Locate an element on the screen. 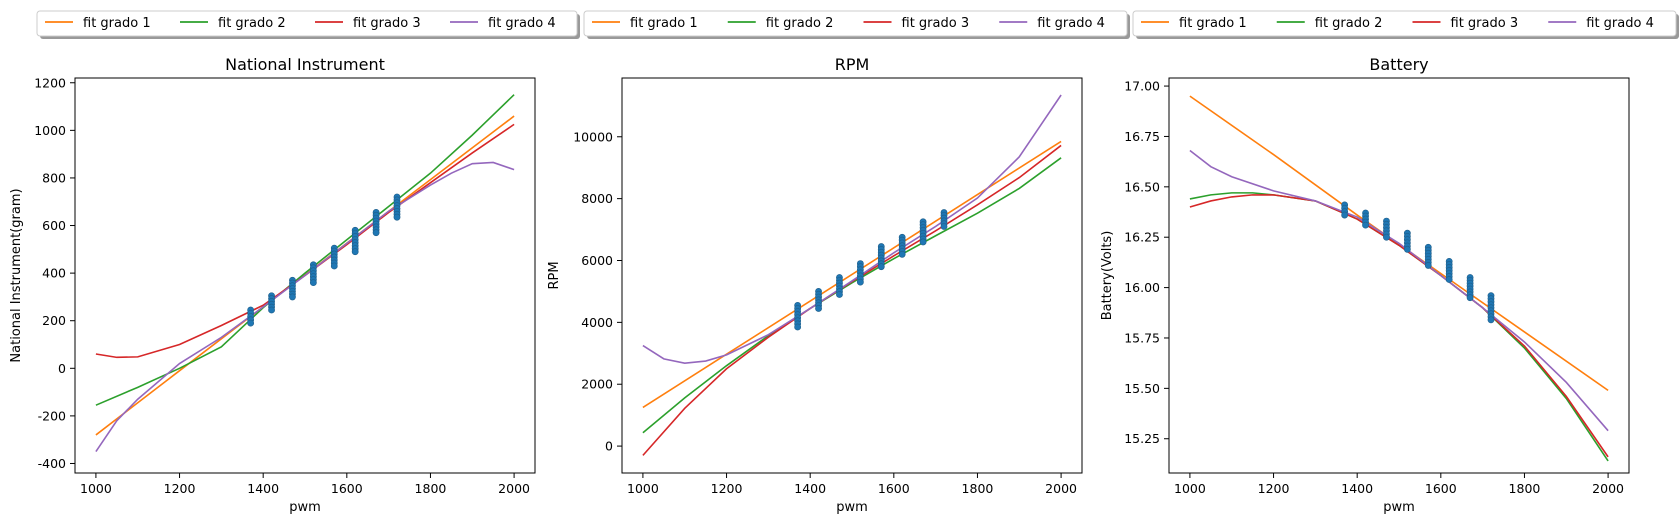 This screenshot has width=1679, height=522. y-tick-label: 15.75 is located at coordinates (1142, 337).